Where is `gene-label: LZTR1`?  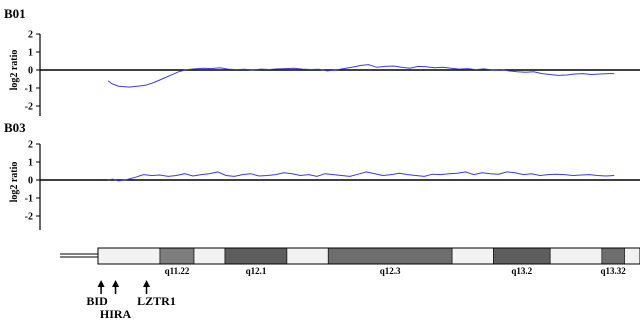
gene-label: LZTR1 is located at coordinates (156, 301).